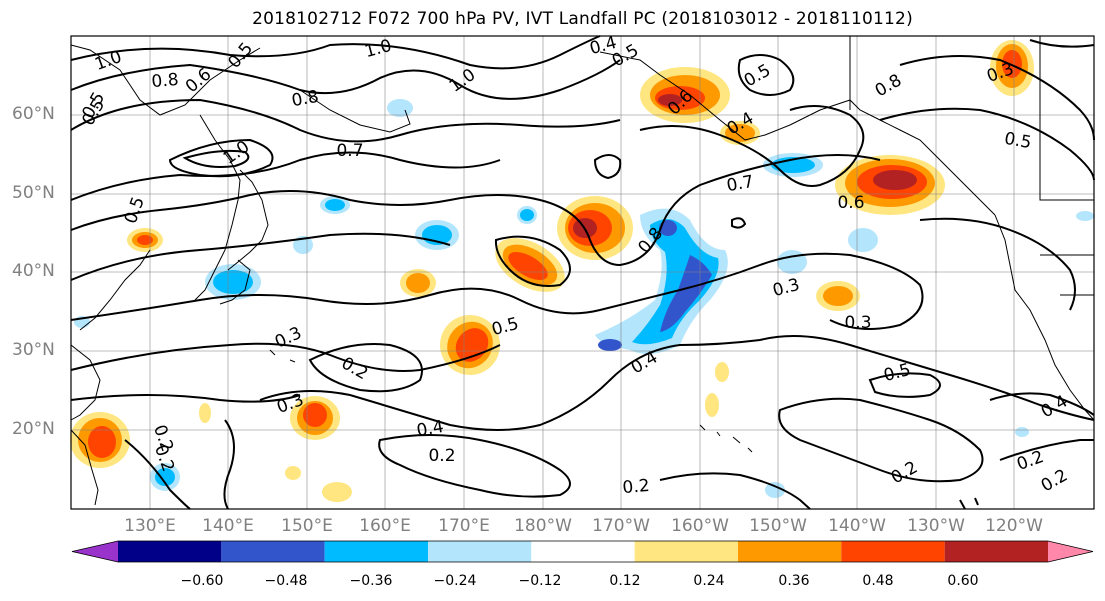 The width and height of the screenshot is (1105, 601). I want to click on colorbar-tick: 0.24, so click(709, 581).